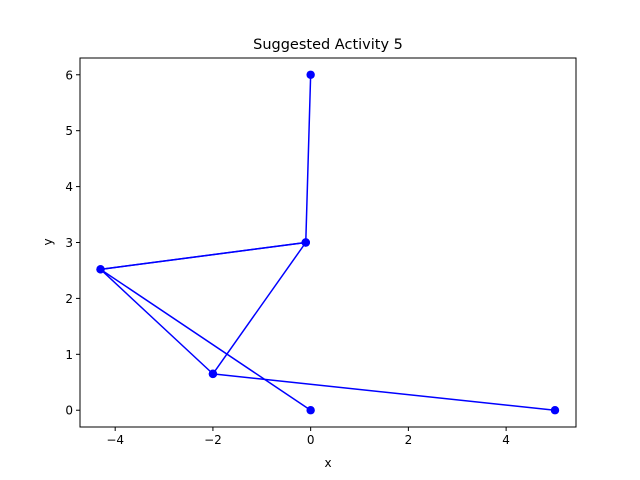  Describe the element at coordinates (69, 131) in the screenshot. I see `y-tick-label: 5` at that location.